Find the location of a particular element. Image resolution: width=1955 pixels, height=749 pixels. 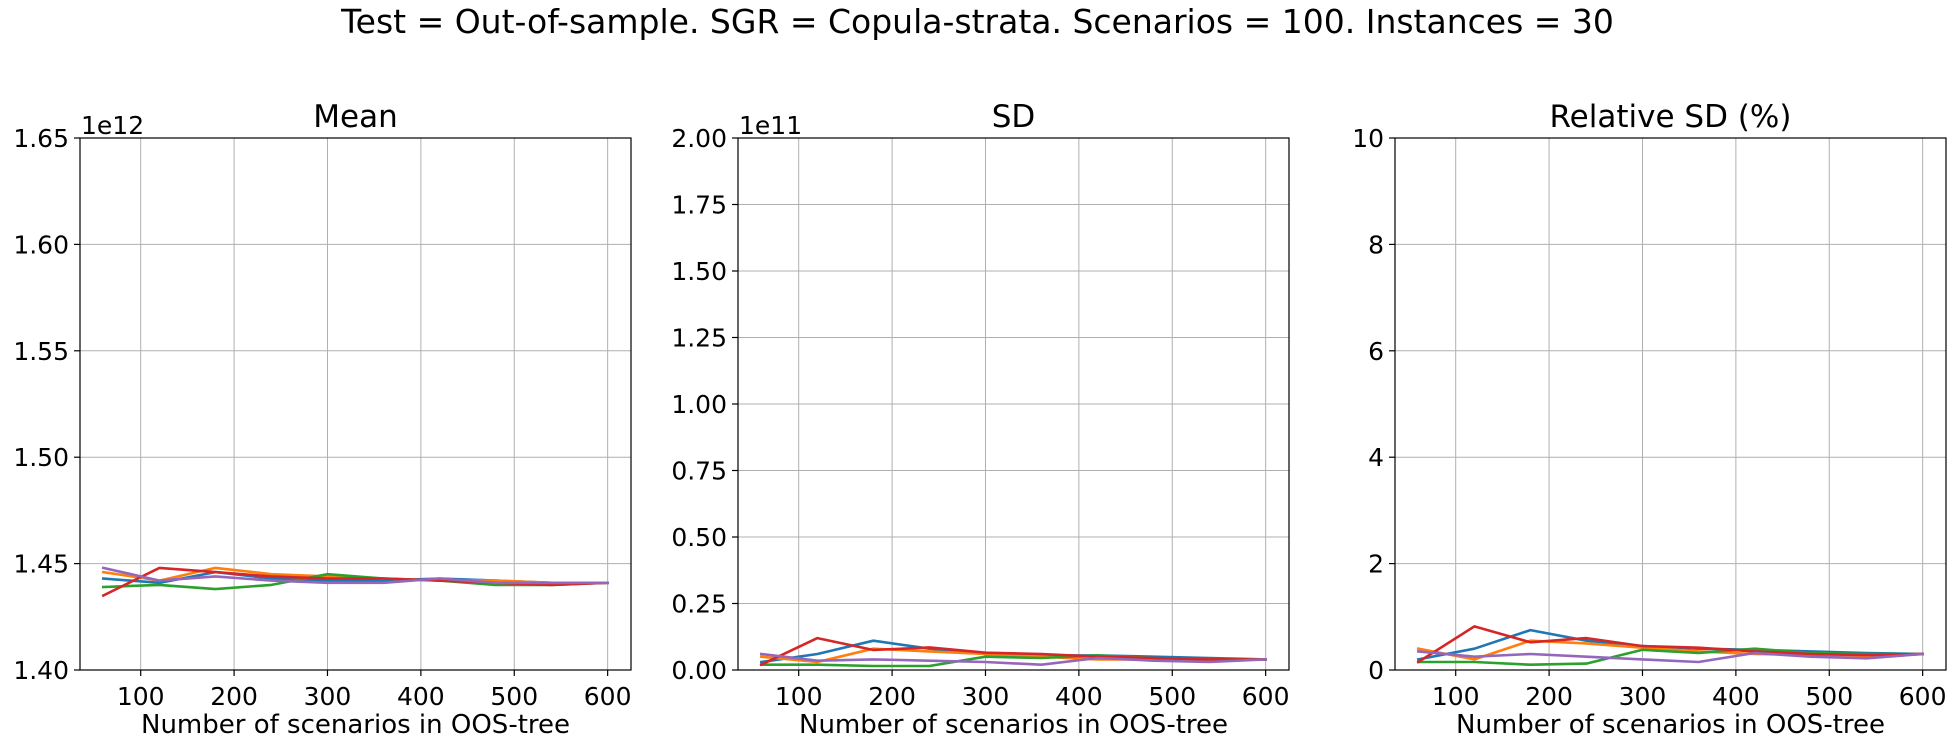

y-tick-label: 6 is located at coordinates (1376, 351).